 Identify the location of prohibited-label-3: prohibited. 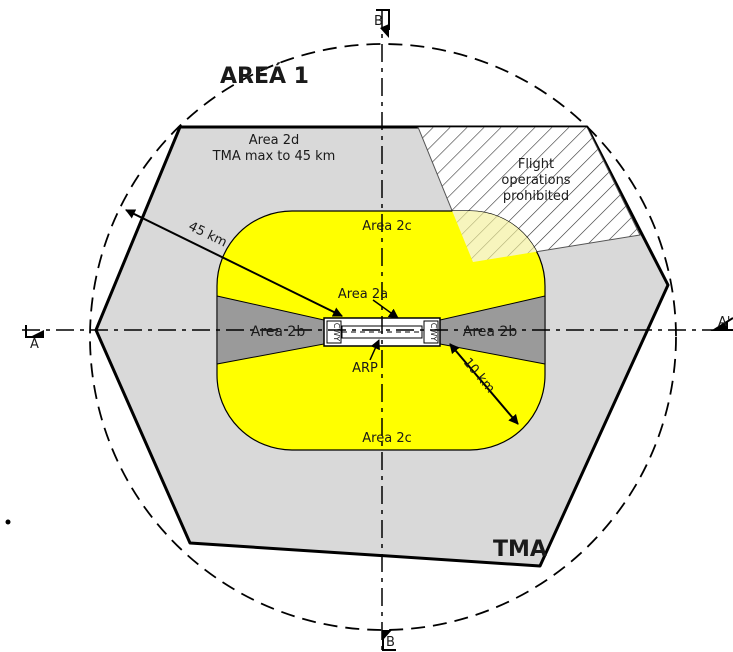
(536, 196).